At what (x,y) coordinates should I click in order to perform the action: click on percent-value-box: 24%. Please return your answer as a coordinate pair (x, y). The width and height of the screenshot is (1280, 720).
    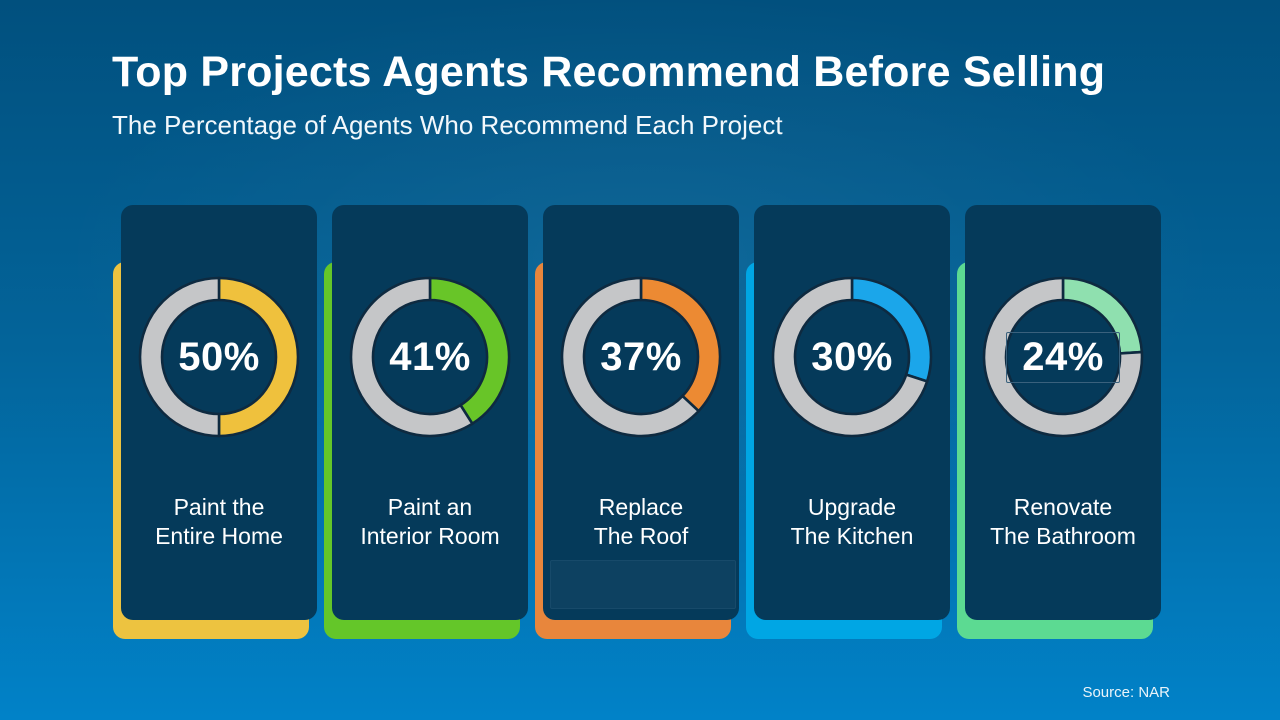
    Looking at the image, I should click on (1063, 357).